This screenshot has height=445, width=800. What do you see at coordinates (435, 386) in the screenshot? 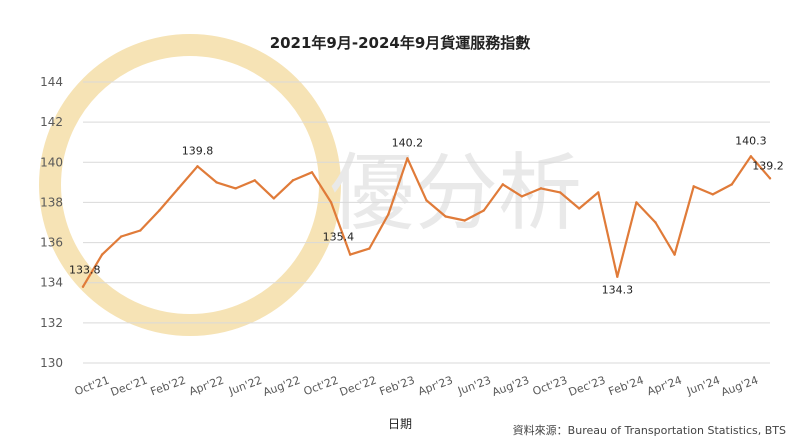
I see `x-tick-label: Apr'23` at bounding box center [435, 386].